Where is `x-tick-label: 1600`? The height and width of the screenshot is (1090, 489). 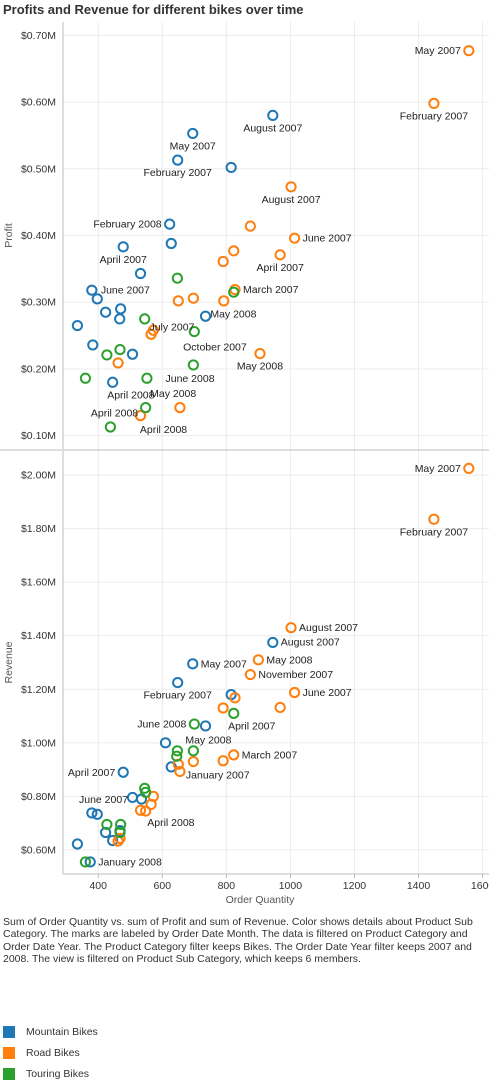 x-tick-label: 1600 is located at coordinates (480, 886).